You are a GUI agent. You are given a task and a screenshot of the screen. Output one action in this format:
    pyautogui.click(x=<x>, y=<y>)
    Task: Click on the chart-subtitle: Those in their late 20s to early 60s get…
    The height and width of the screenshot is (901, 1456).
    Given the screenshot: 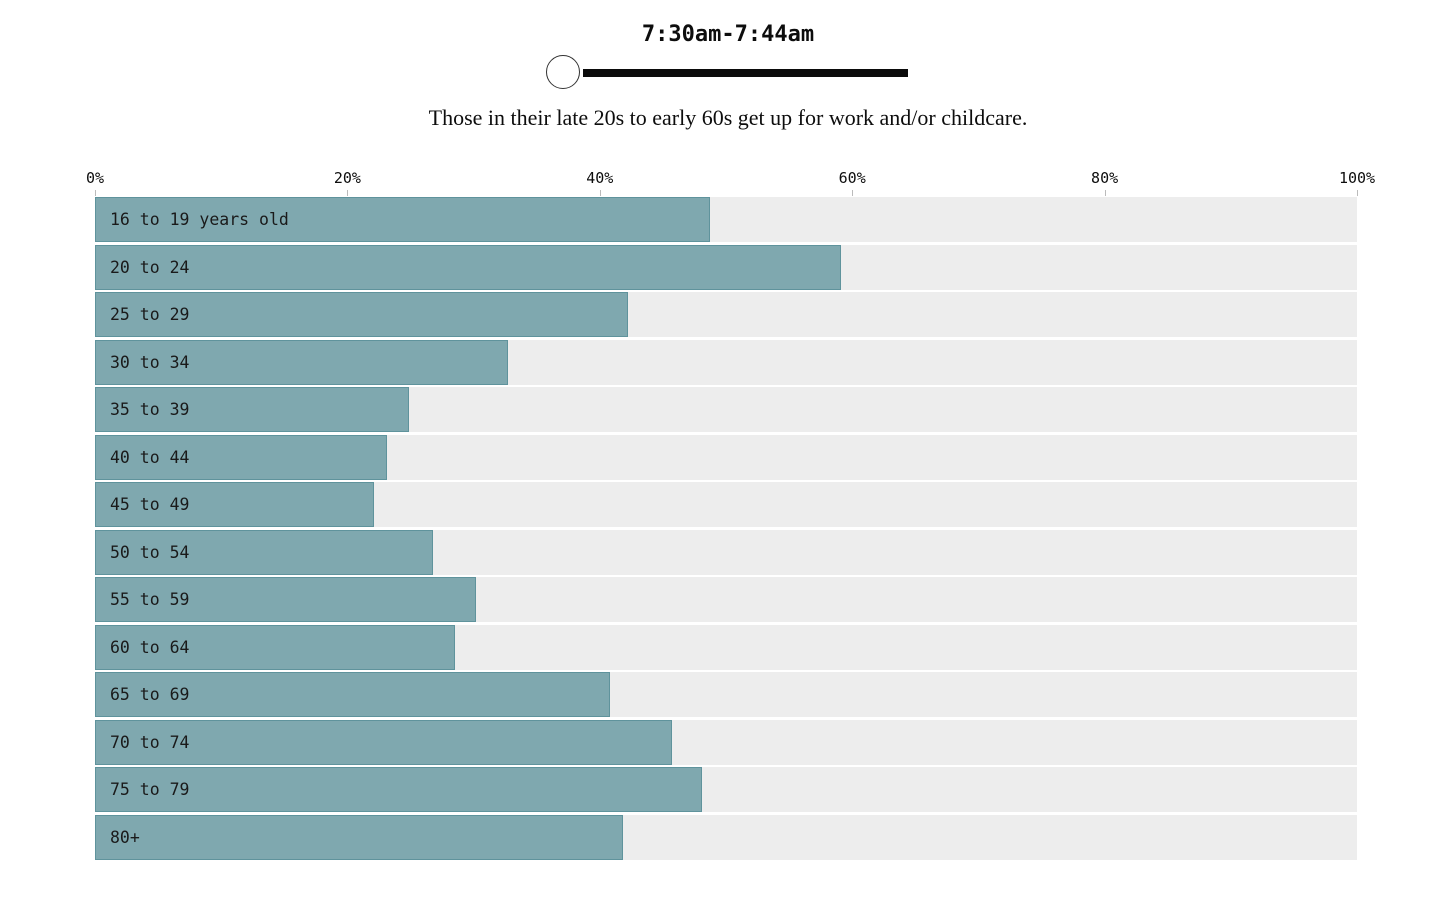 What is the action you would take?
    pyautogui.click(x=728, y=117)
    